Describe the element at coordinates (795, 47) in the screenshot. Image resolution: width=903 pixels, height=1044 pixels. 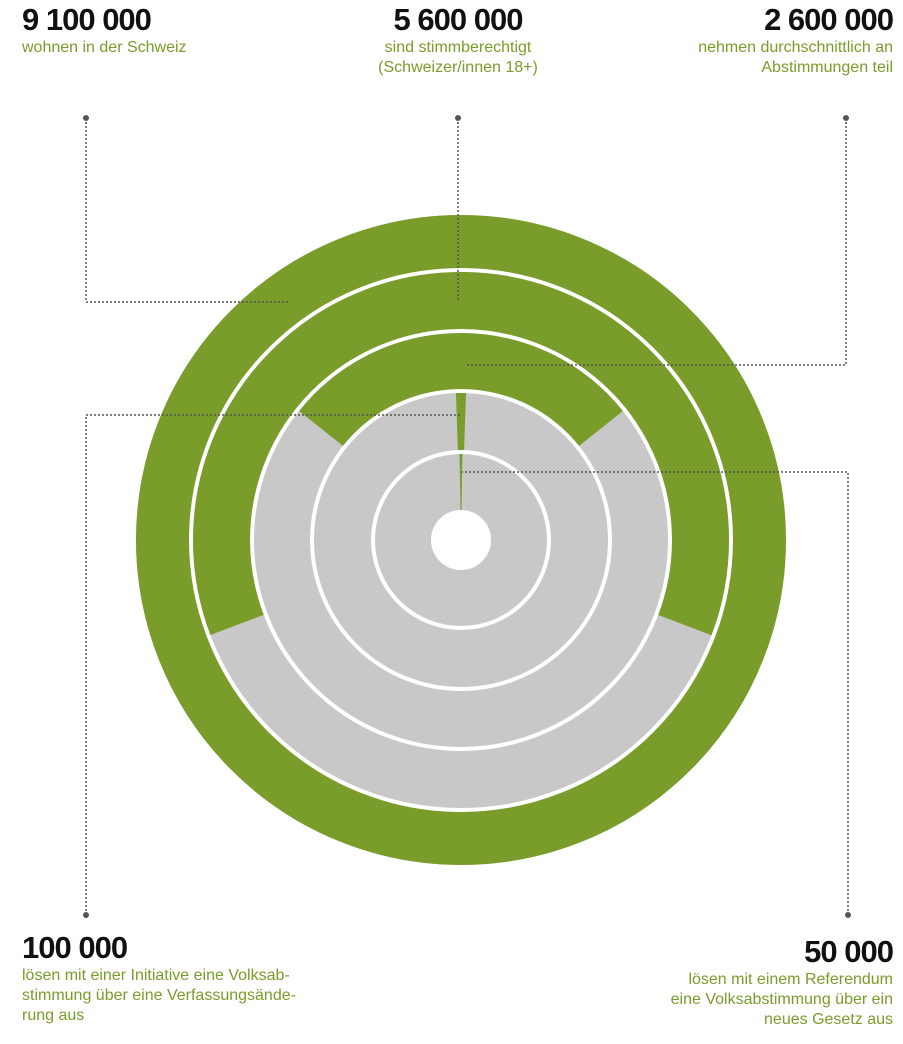
I see `description: nehmen durchschnittlich an` at that location.